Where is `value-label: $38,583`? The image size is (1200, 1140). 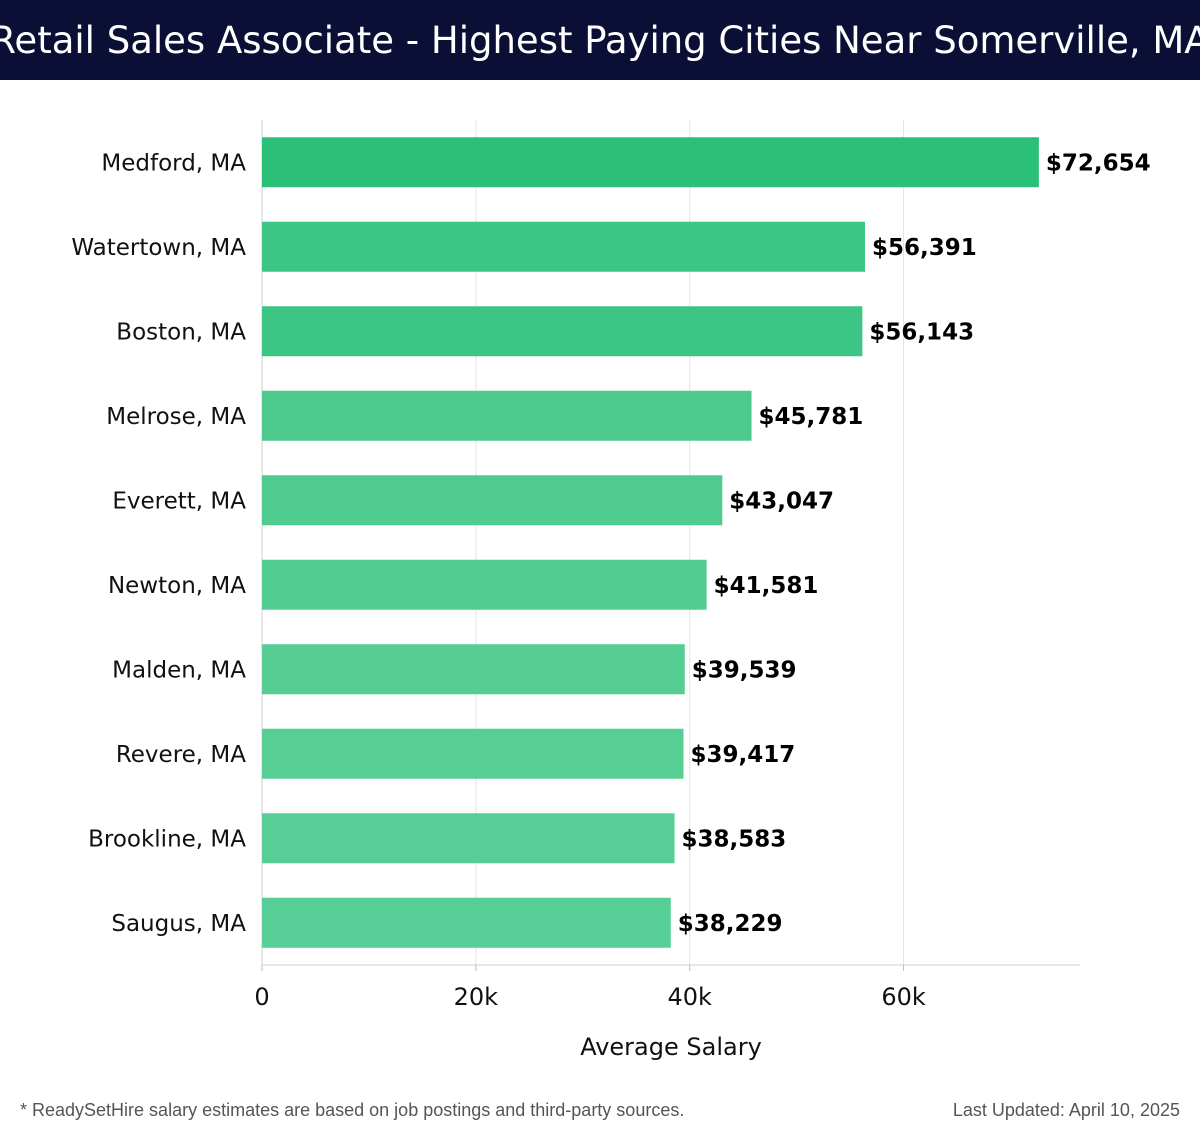 value-label: $38,583 is located at coordinates (734, 839).